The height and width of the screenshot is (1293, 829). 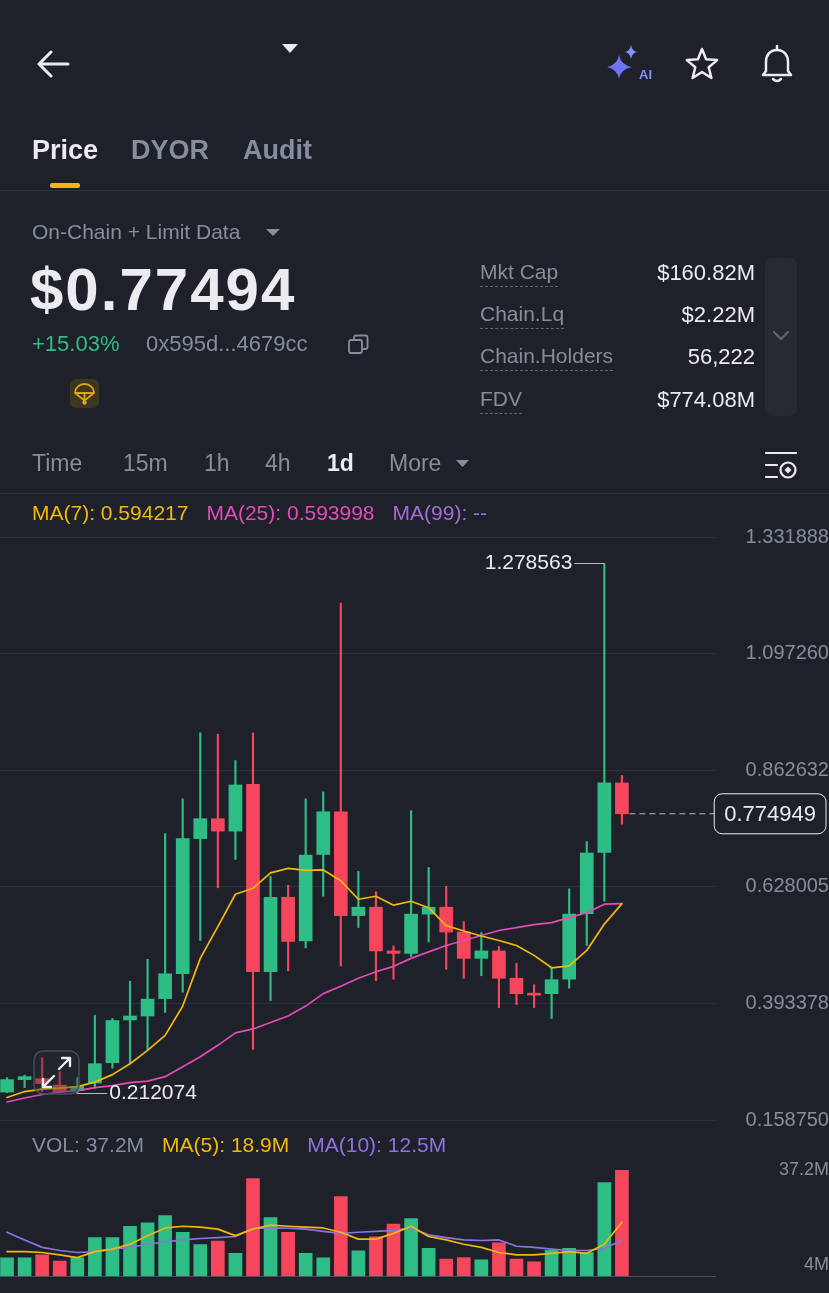 What do you see at coordinates (803, 1168) in the screenshot?
I see `y-tick-label: 37.2M` at bounding box center [803, 1168].